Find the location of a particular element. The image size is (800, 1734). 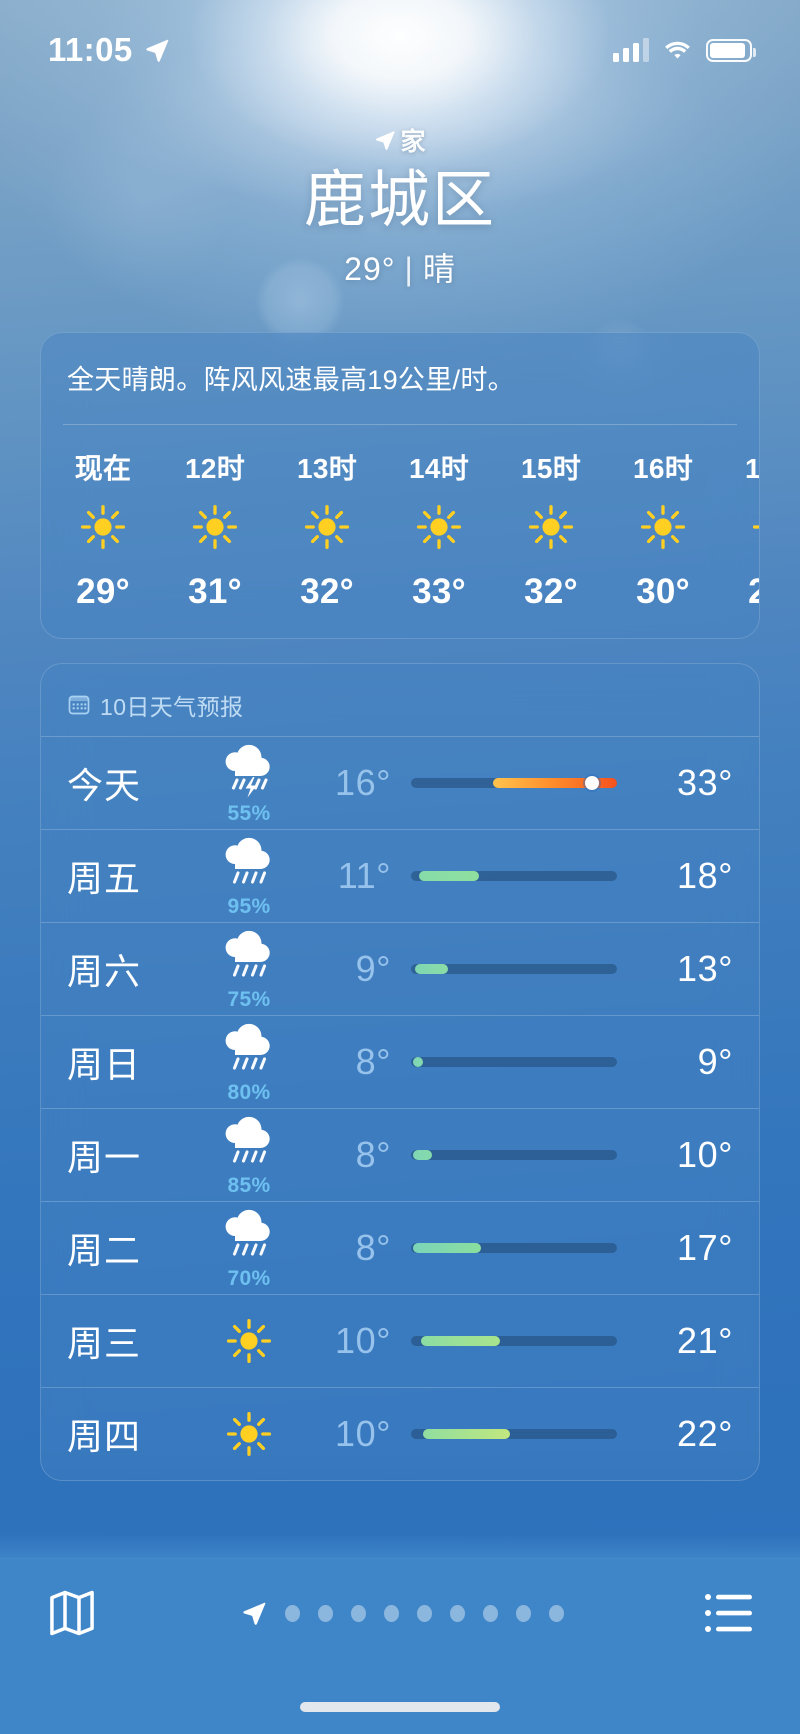

daily-high-temp: 21° is located at coordinates (705, 1341).